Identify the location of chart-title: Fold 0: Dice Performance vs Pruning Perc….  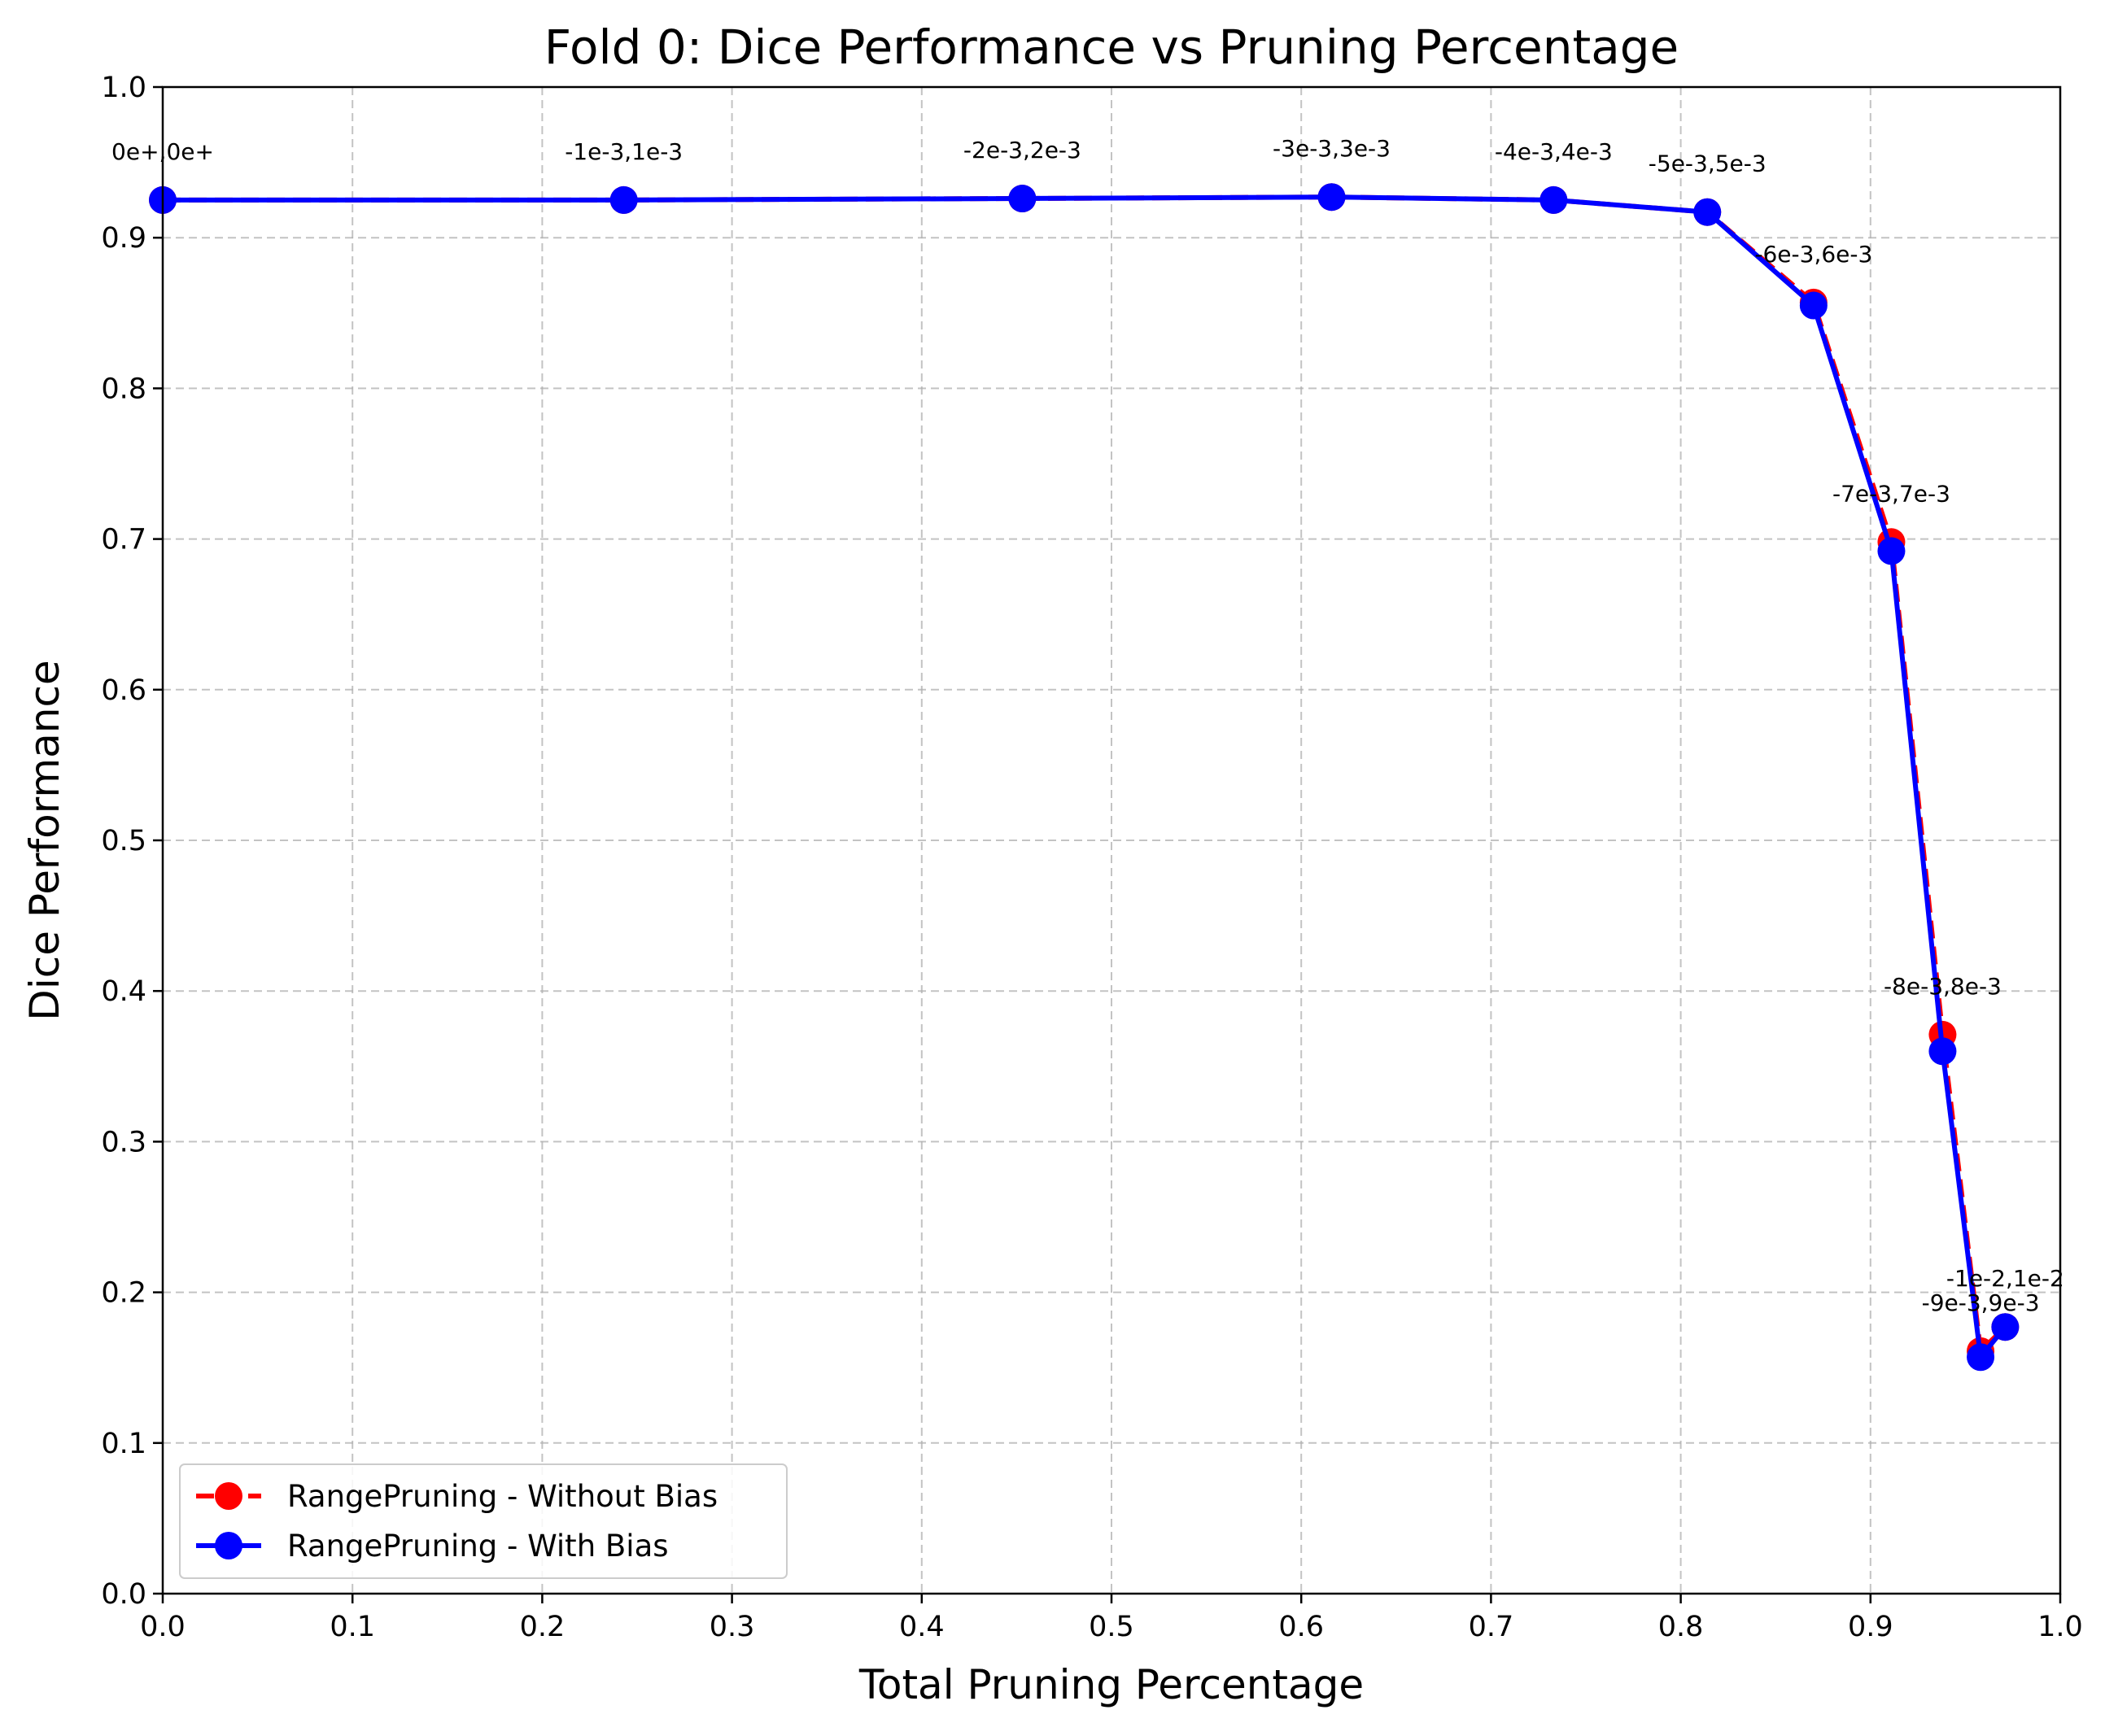
(1111, 47).